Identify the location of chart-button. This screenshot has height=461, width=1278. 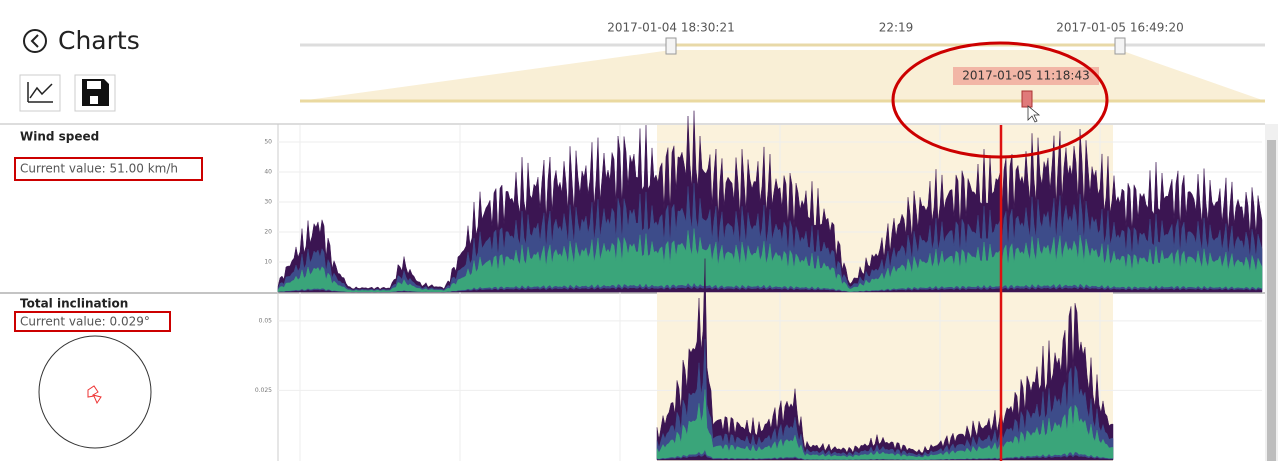
(40, 93).